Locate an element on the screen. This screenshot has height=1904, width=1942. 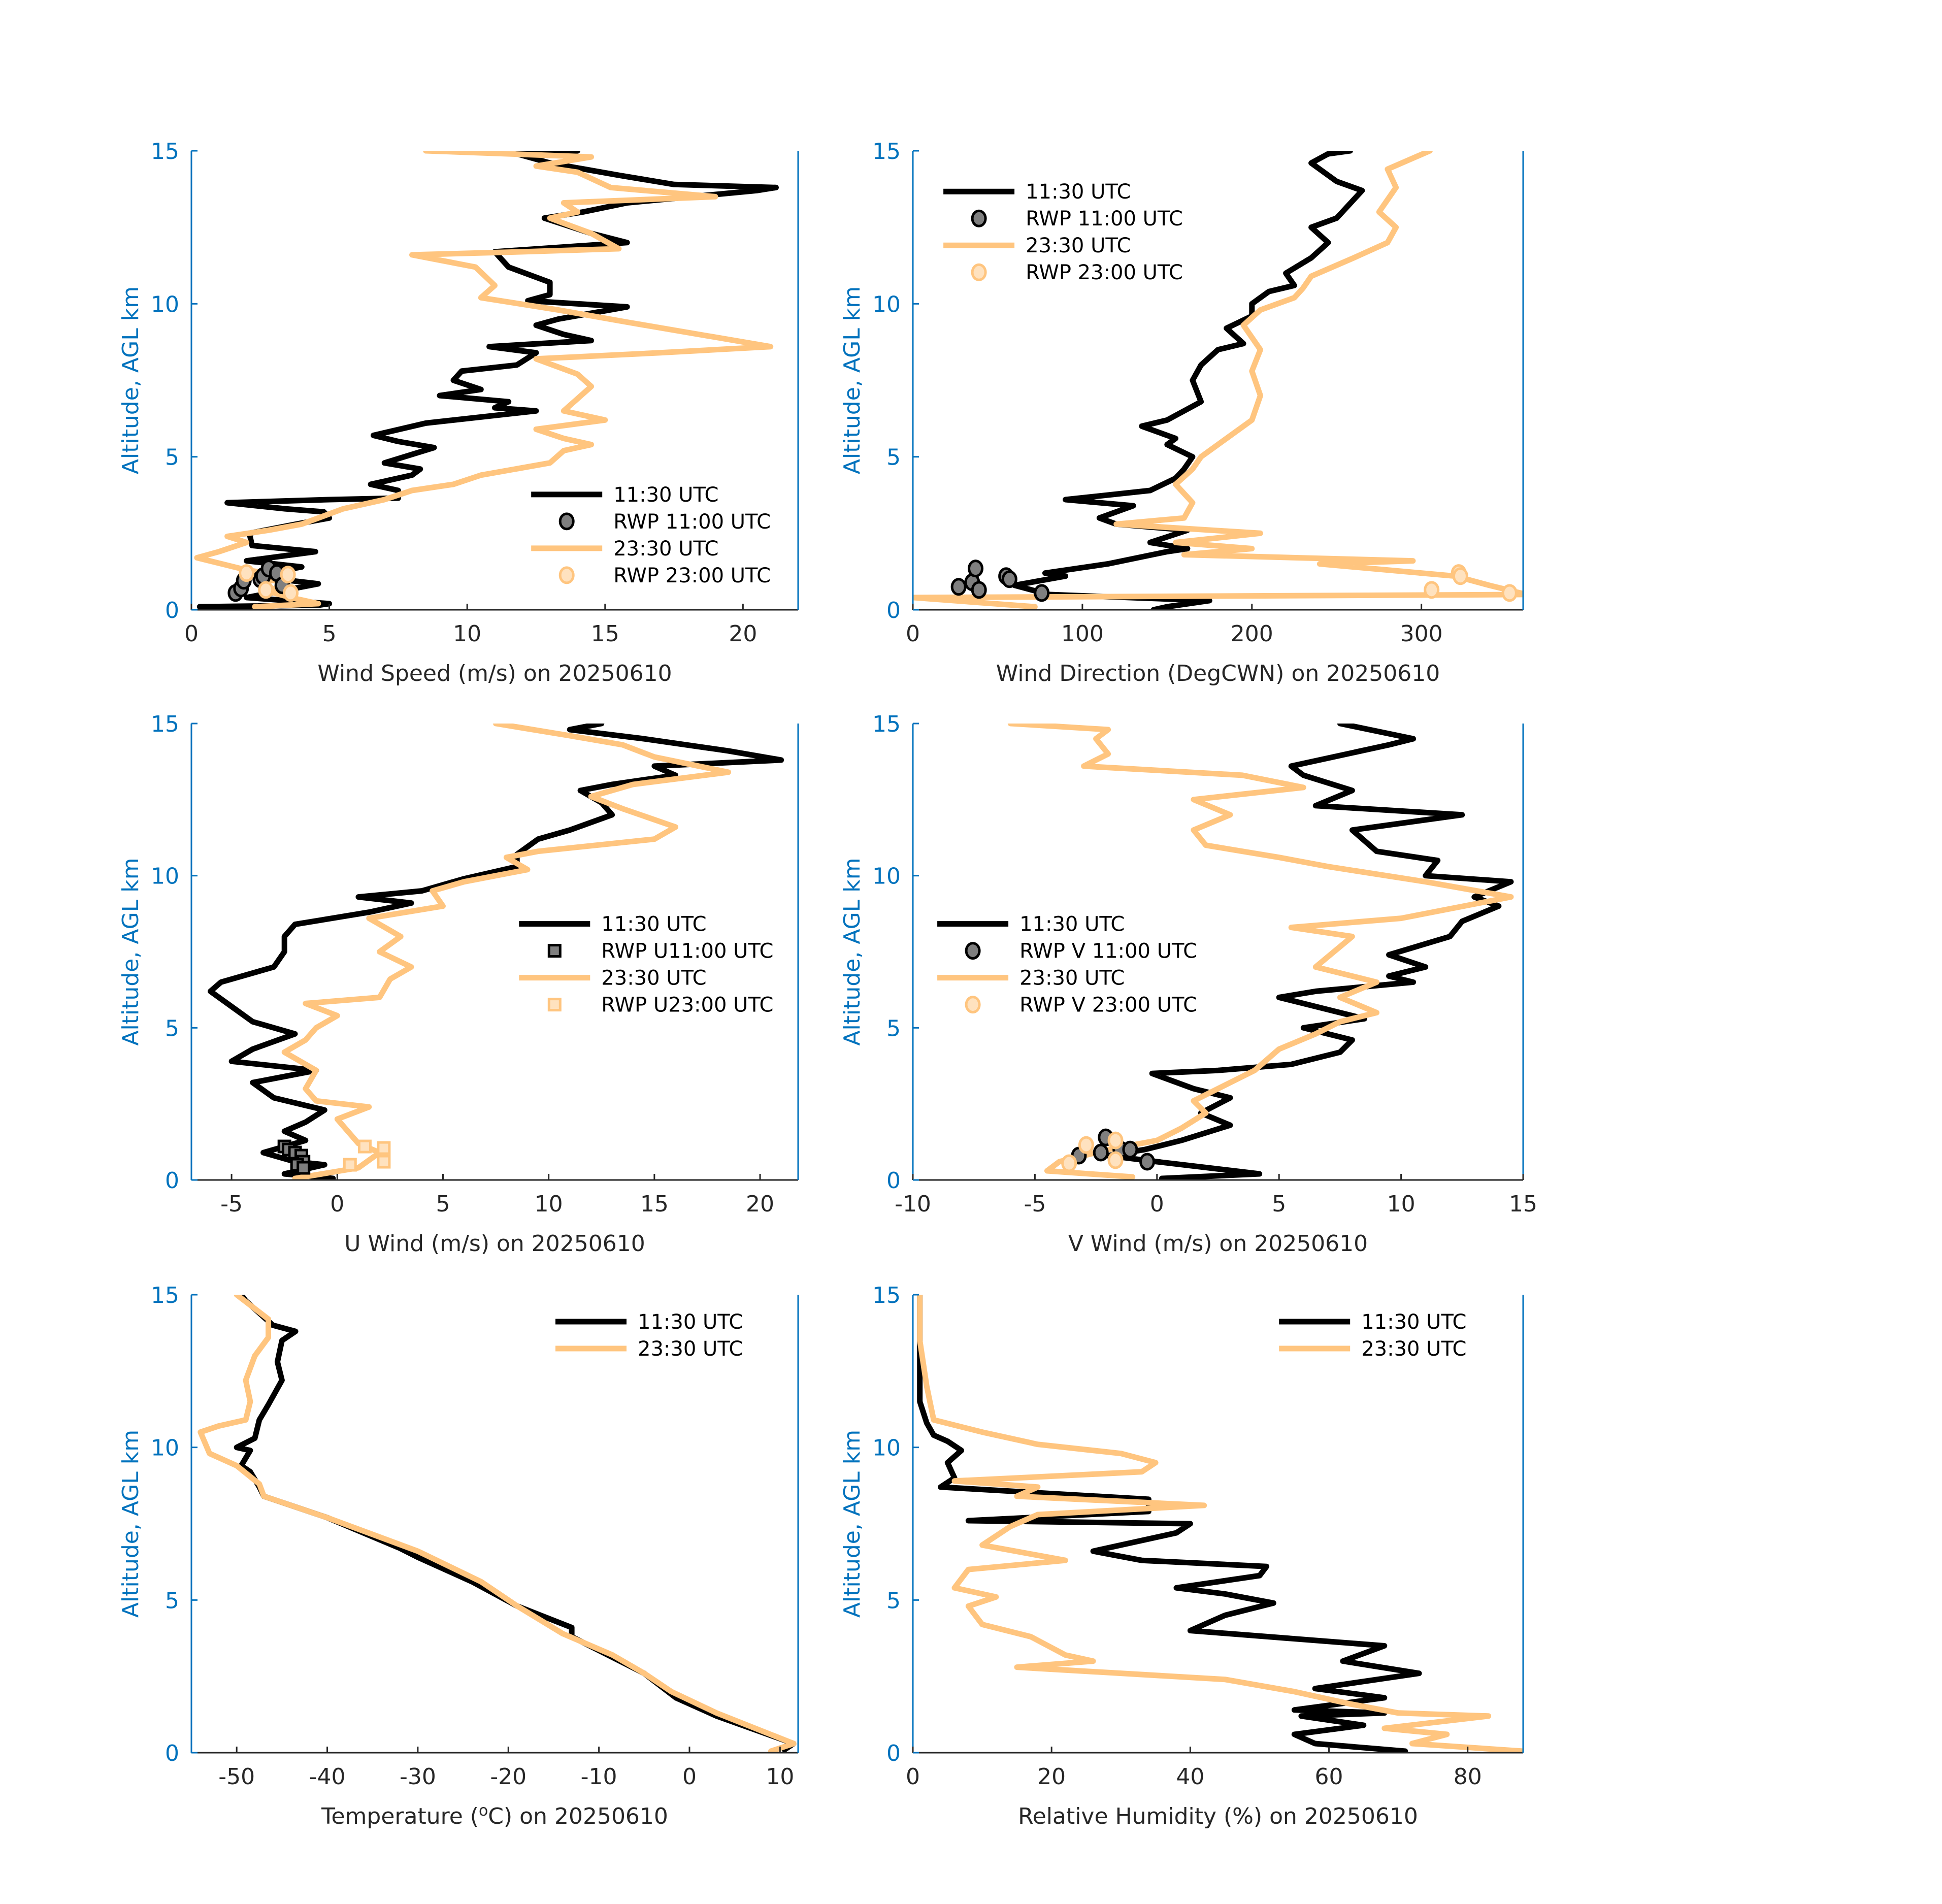
x-tick-label: -40 is located at coordinates (327, 1777).